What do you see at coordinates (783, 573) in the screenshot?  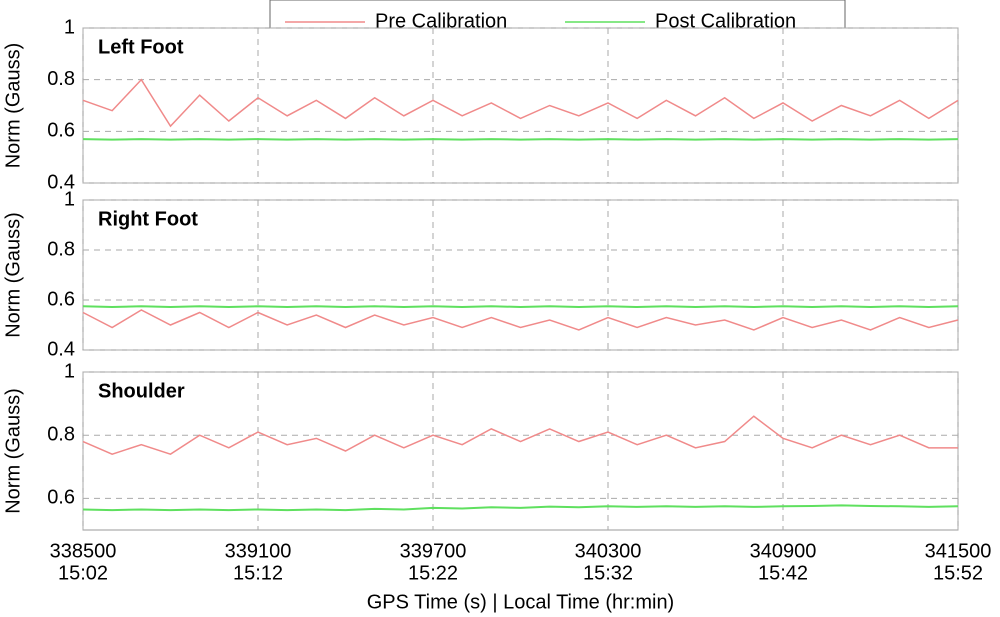 I see `x-tick-time: 15:42` at bounding box center [783, 573].